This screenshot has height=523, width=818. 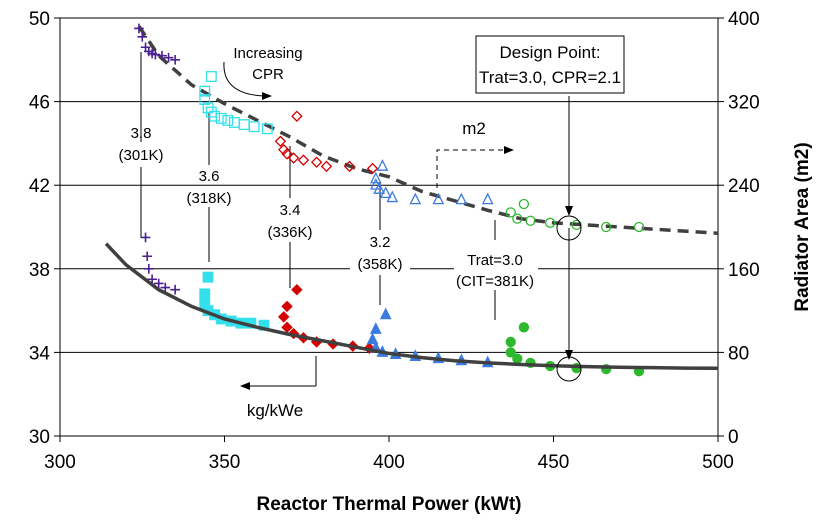 What do you see at coordinates (389, 462) in the screenshot?
I see `x-tick-label: 400` at bounding box center [389, 462].